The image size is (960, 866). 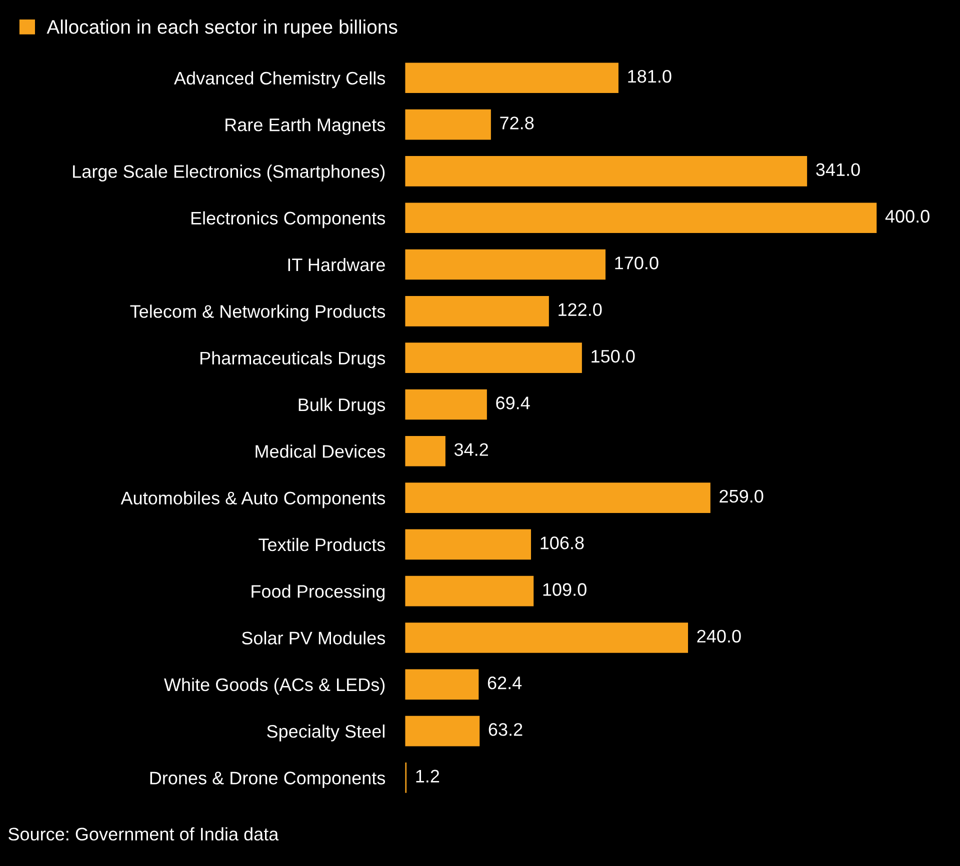 What do you see at coordinates (288, 219) in the screenshot?
I see `y-tick-label: Electronics Components` at bounding box center [288, 219].